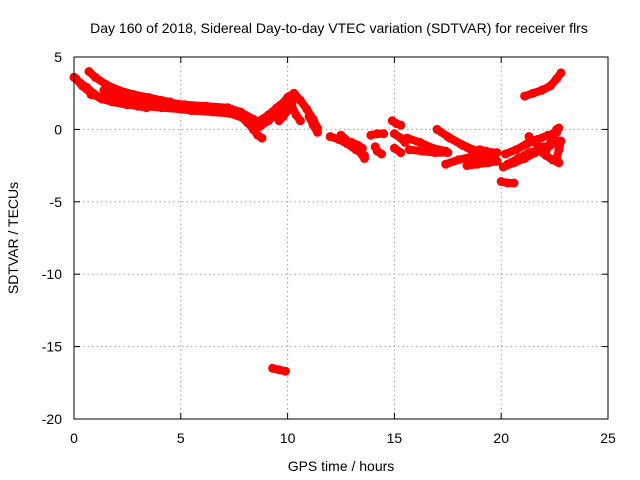 The image size is (640, 480). Describe the element at coordinates (181, 438) in the screenshot. I see `x-tick-label: 5` at that location.